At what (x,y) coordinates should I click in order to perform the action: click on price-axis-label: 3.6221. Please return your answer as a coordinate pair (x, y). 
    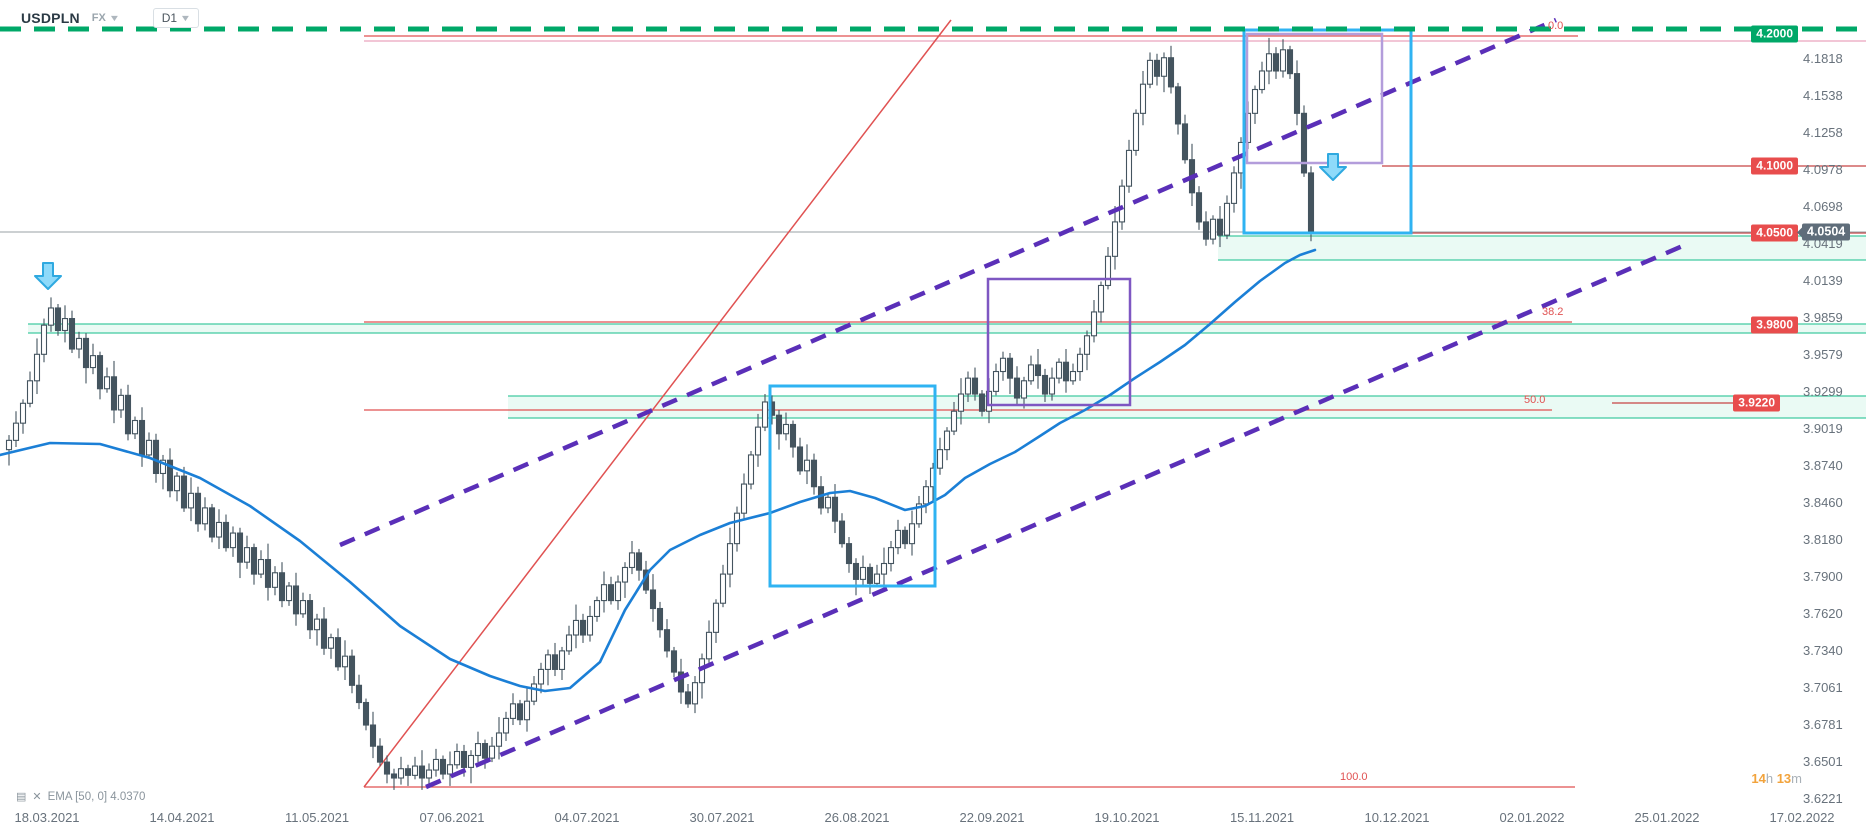
    Looking at the image, I should click on (1823, 798).